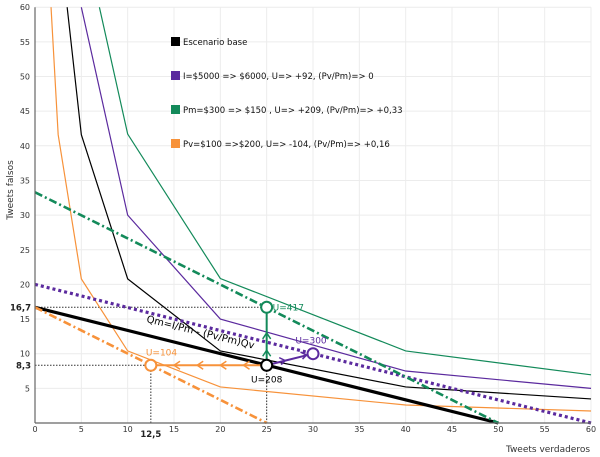  I want to click on legend-label: Escenario base, so click(215, 43).